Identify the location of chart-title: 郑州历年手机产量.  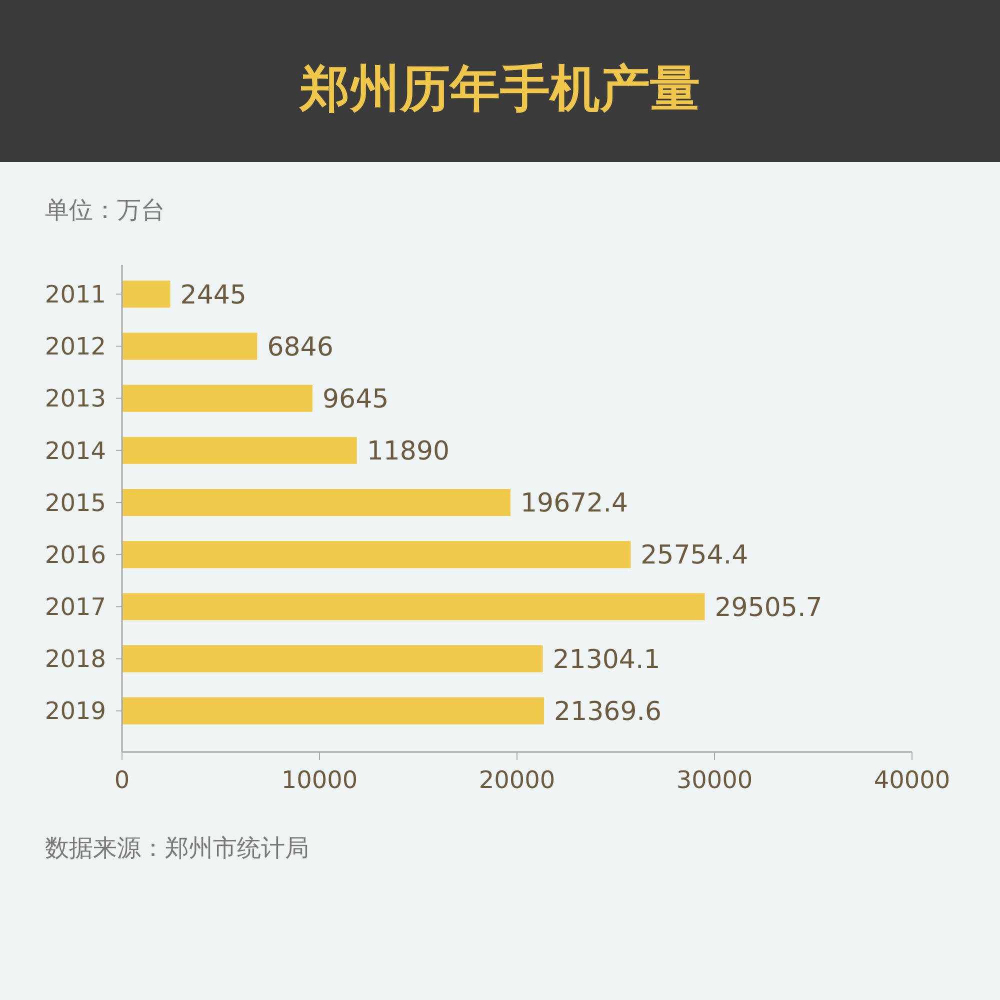
(499, 89).